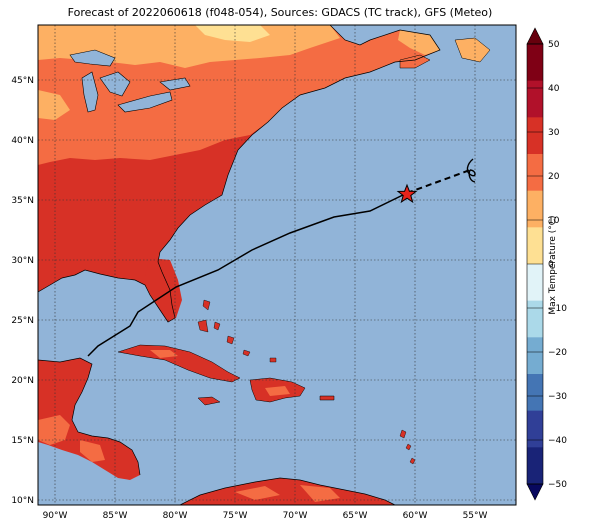 The width and height of the screenshot is (592, 529). What do you see at coordinates (557, 485) in the screenshot?
I see `colorbar-tick-label: −50` at bounding box center [557, 485].